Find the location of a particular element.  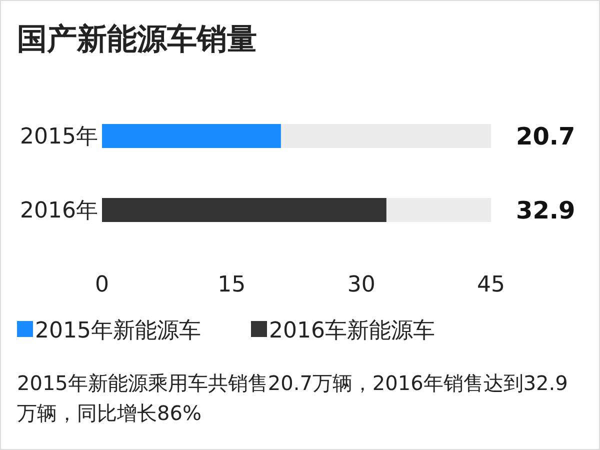

text: 20.7 is located at coordinates (546, 136).